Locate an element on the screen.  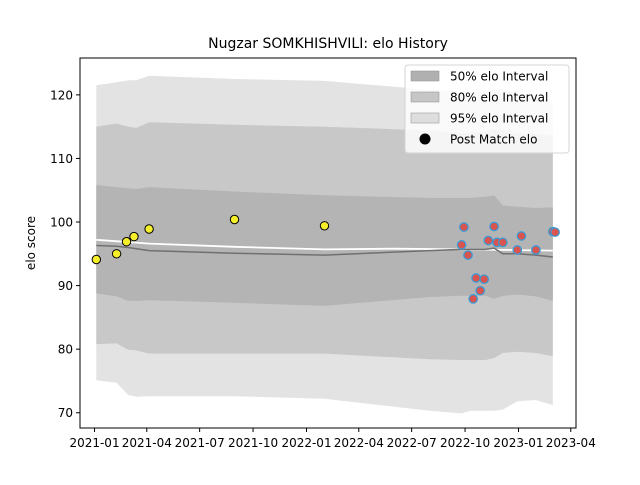
y-axis-label: elo score is located at coordinates (31, 243).